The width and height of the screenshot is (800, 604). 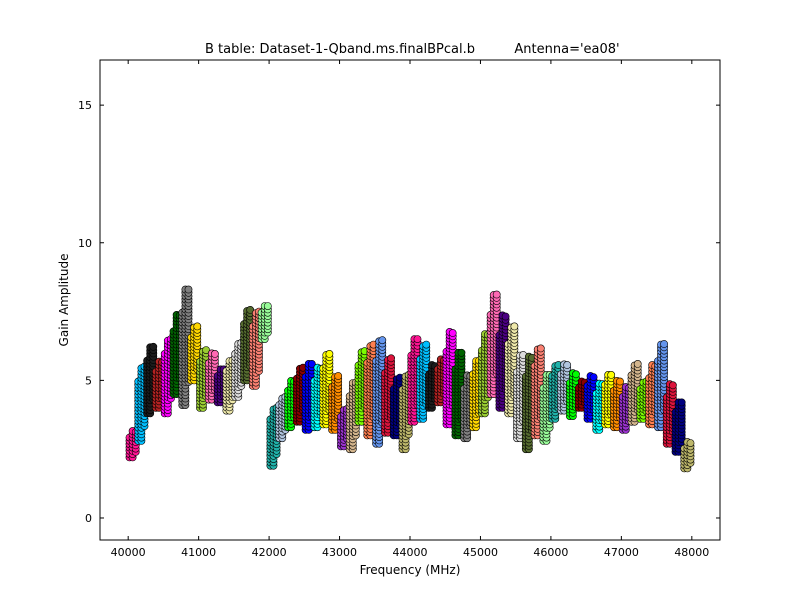 What do you see at coordinates (566, 49) in the screenshot?
I see `chart-subtitle: Antenna='ea08'` at bounding box center [566, 49].